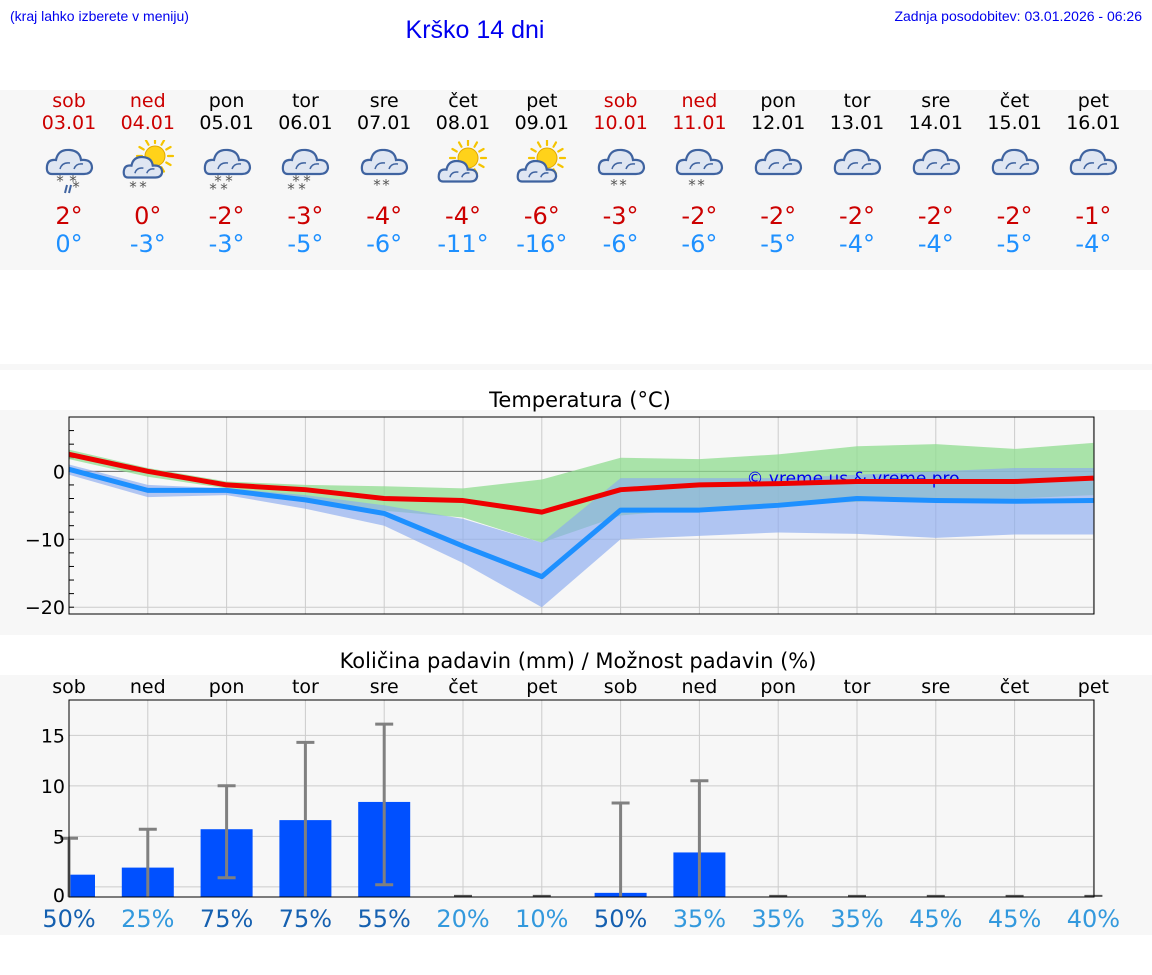  I want to click on last-update: Zadnja posodobitev: 03.01.2026 - 06:26, so click(1018, 16).